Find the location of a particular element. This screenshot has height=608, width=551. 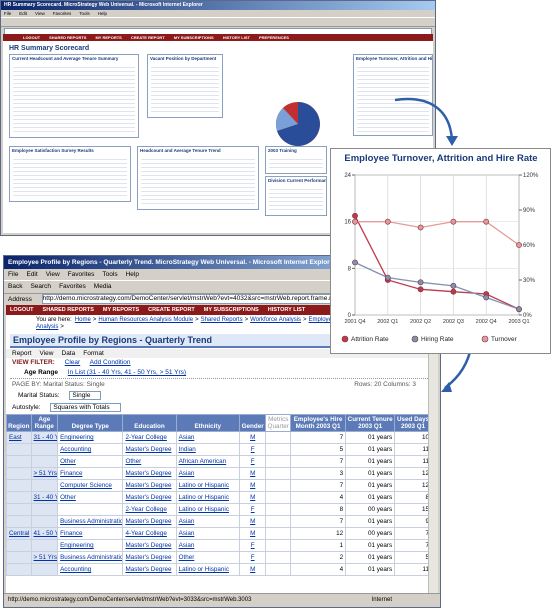

table-cell: 7 is located at coordinates (318, 521).